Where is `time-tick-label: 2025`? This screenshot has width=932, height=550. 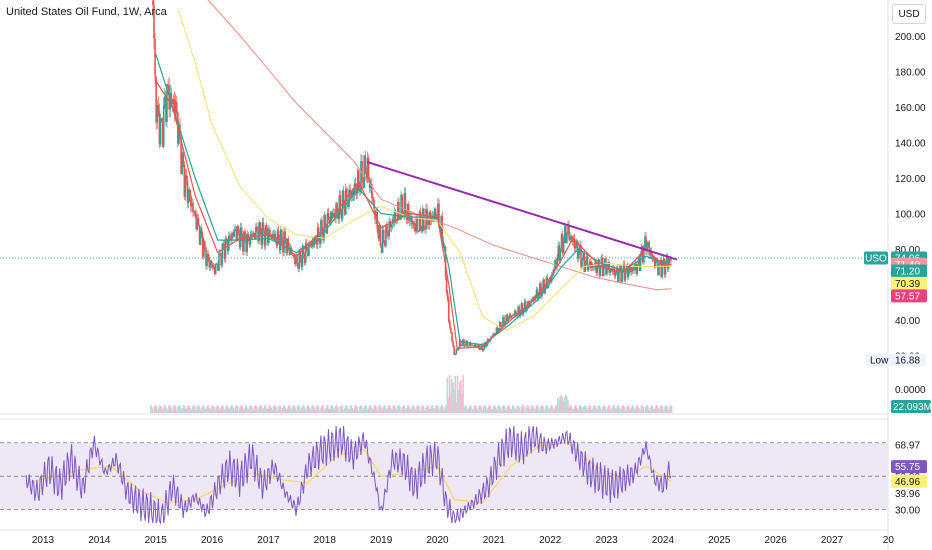
time-tick-label: 2025 is located at coordinates (719, 540).